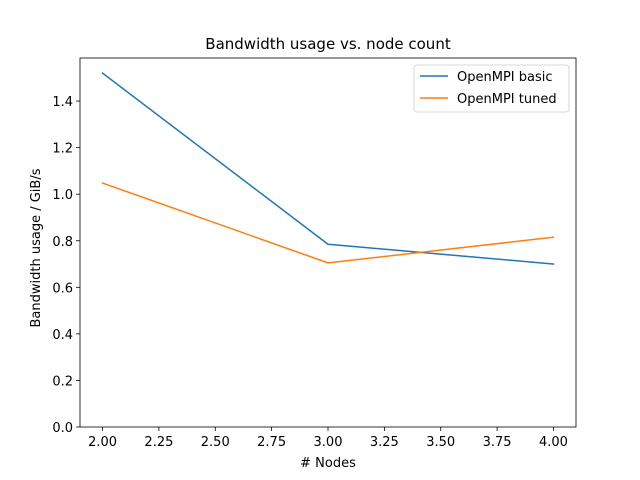 This screenshot has height=480, width=640. What do you see at coordinates (440, 442) in the screenshot?
I see `x-tick-label: 3.50` at bounding box center [440, 442].